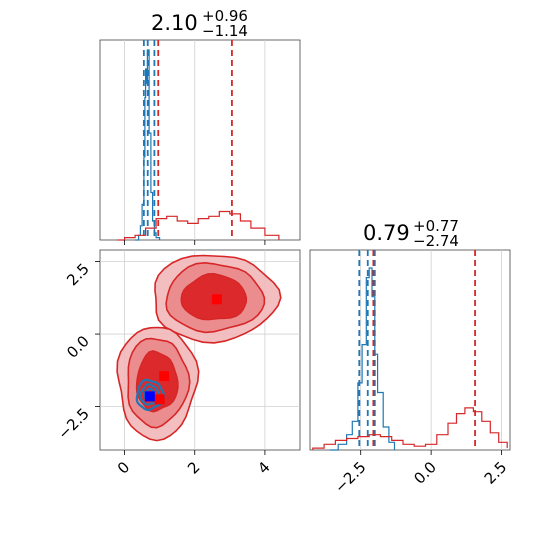 The image size is (550, 550). What do you see at coordinates (436, 241) in the screenshot?
I see `title-minus-param2: −2.74` at bounding box center [436, 241].